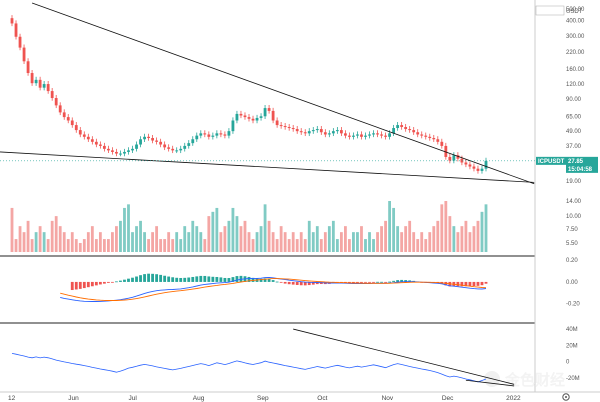 This screenshot has width=600, height=402. What do you see at coordinates (574, 202) in the screenshot?
I see `volume-tick-label: 14.00` at bounding box center [574, 202].